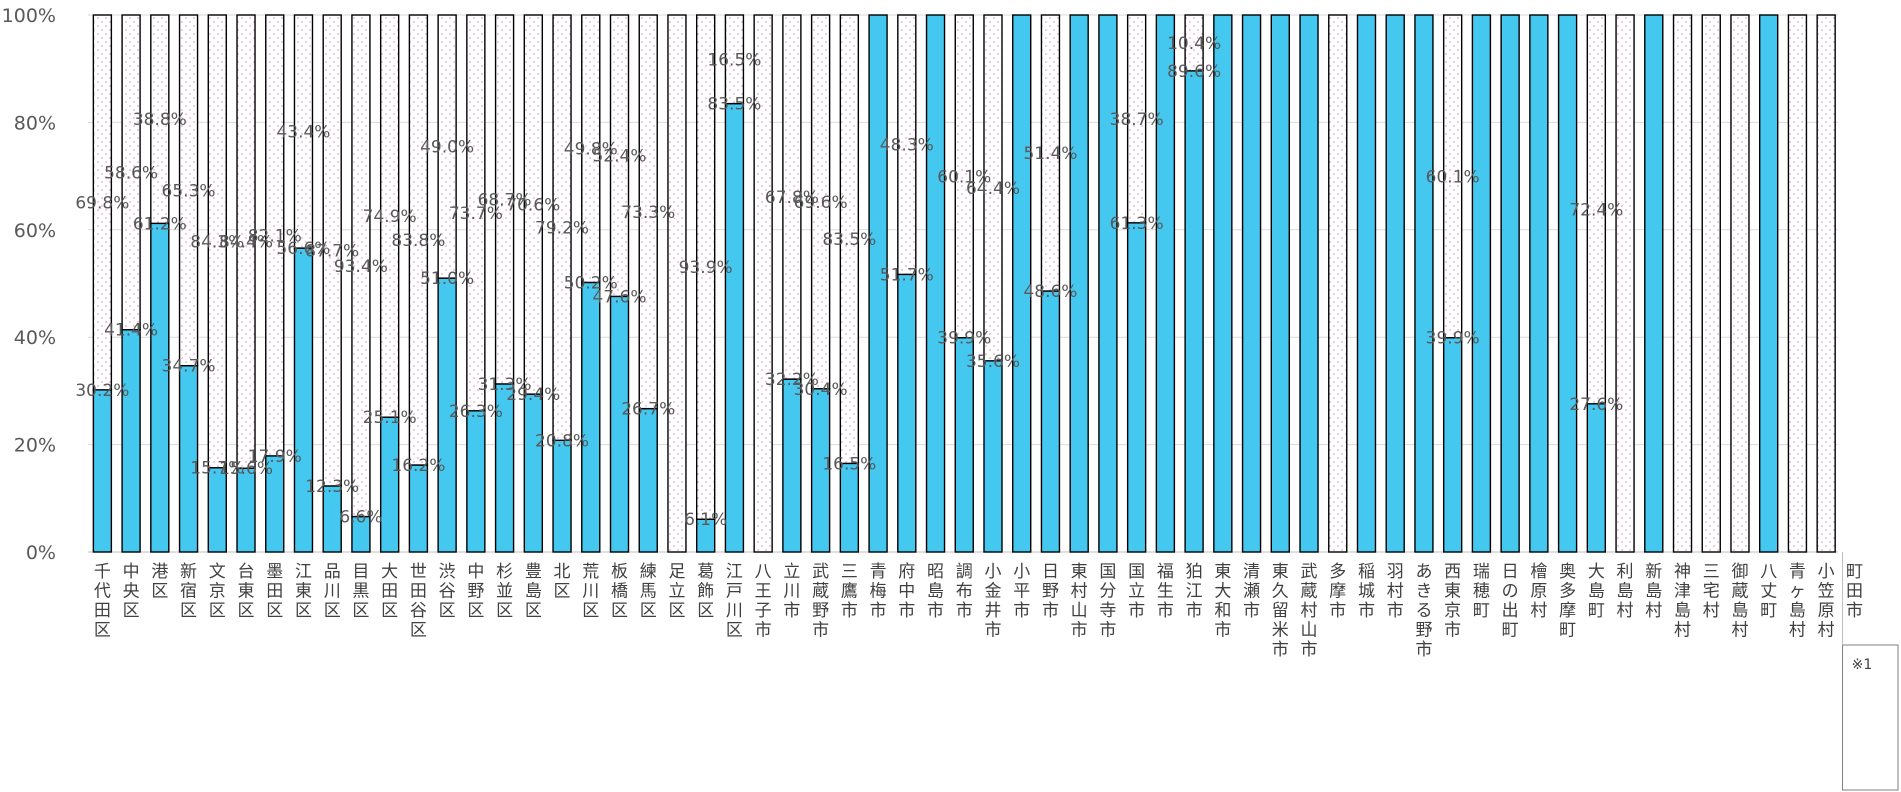  I want to click on x-tick-label: 原, so click(1826, 611).